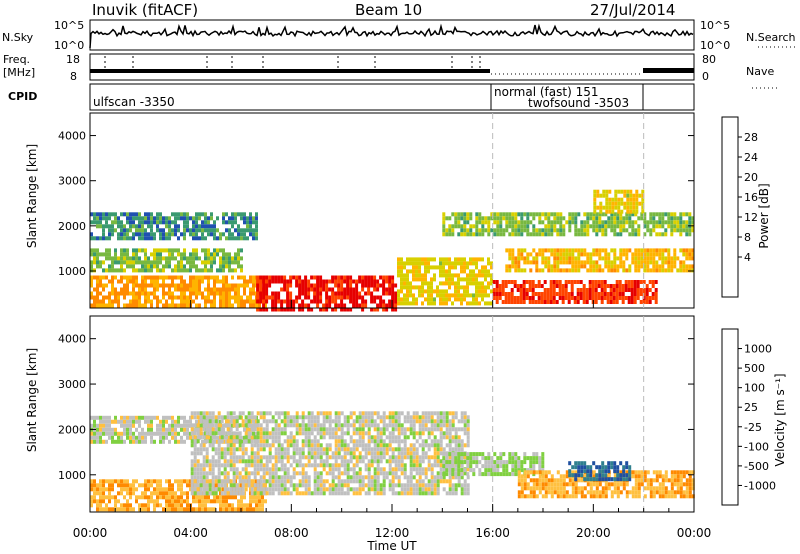 The height and width of the screenshot is (554, 800). I want to click on x-tick-label-2: 08:00, so click(291, 533).